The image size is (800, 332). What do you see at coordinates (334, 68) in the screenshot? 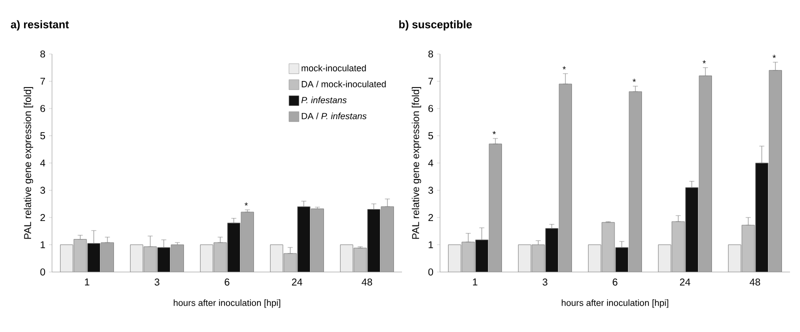
I see `legend-label: mock-inoculated` at bounding box center [334, 68].